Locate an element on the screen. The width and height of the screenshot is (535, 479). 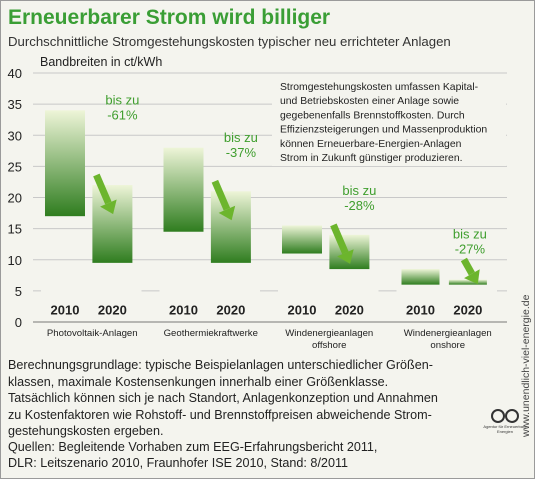
reduction-value: -28% is located at coordinates (359, 205).